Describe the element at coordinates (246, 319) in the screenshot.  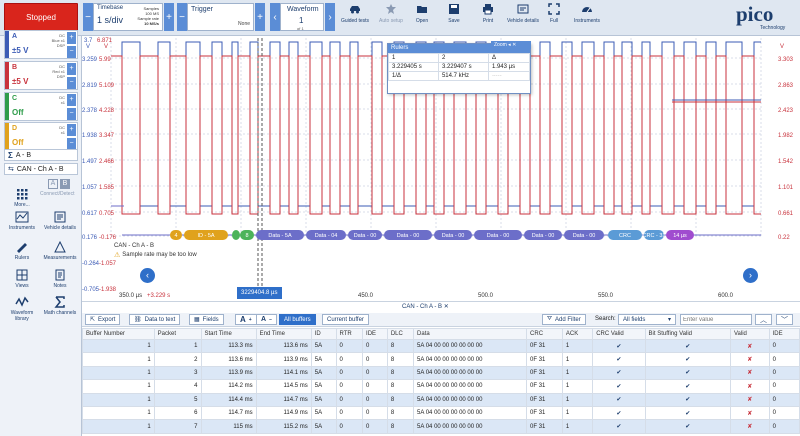
I see `increase-font-button: A +` at that location.